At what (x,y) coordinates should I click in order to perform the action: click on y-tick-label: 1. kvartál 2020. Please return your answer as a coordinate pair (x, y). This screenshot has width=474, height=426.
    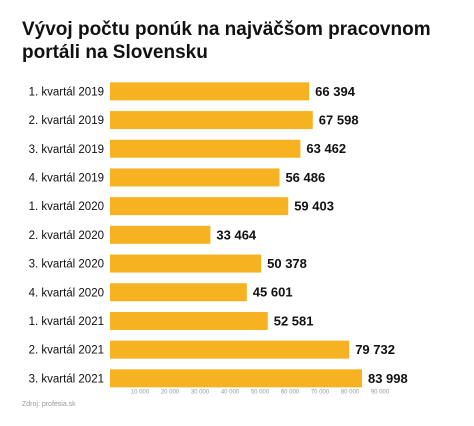
    Looking at the image, I should click on (66, 207).